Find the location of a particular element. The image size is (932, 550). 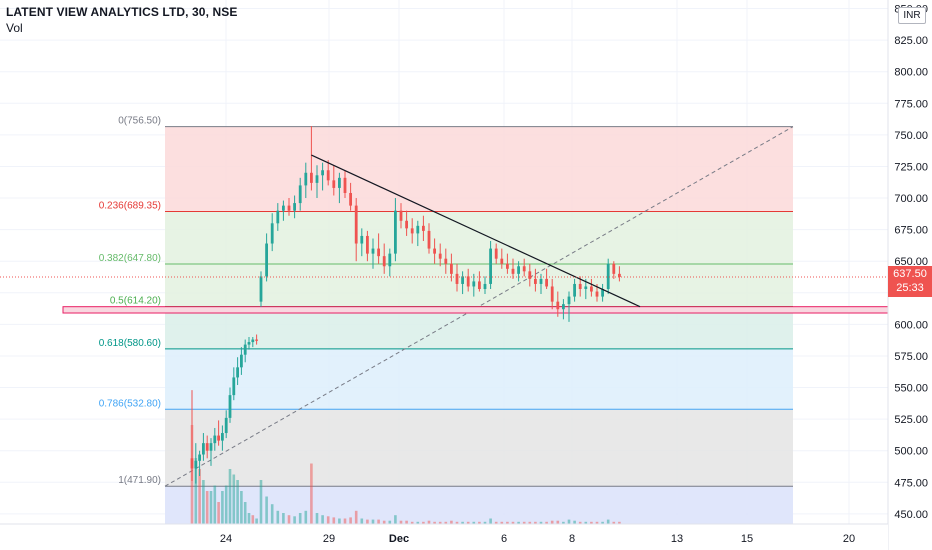

time-tick-label: 6 is located at coordinates (504, 539).